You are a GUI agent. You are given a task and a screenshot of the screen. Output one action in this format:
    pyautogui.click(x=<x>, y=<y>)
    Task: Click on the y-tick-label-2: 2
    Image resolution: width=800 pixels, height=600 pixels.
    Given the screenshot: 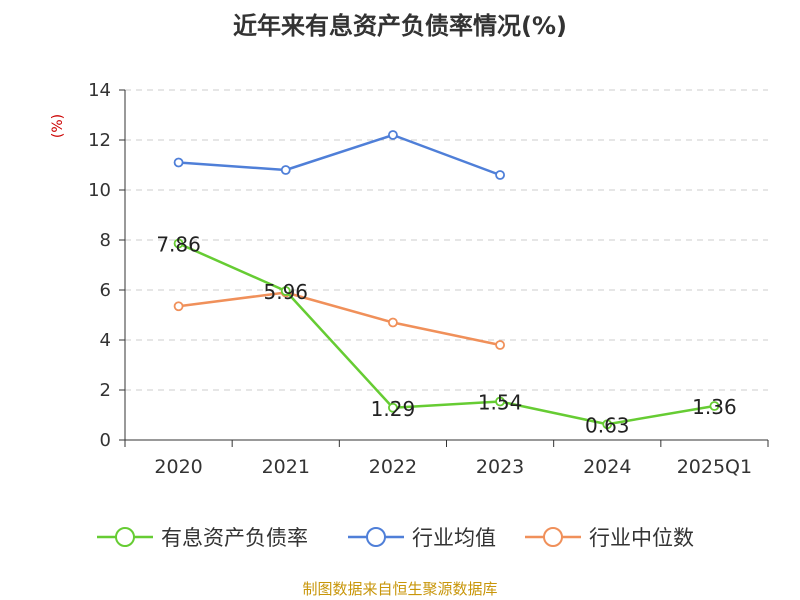 What is the action you would take?
    pyautogui.click(x=105, y=390)
    